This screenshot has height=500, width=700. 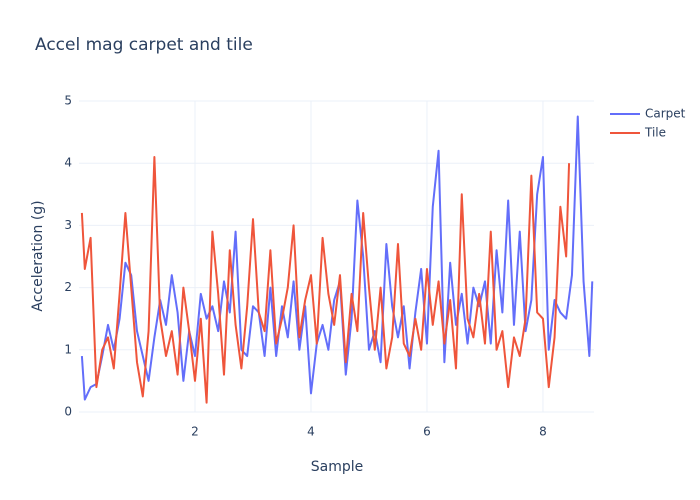 I want to click on x-tick-label: 4, so click(x=311, y=432).